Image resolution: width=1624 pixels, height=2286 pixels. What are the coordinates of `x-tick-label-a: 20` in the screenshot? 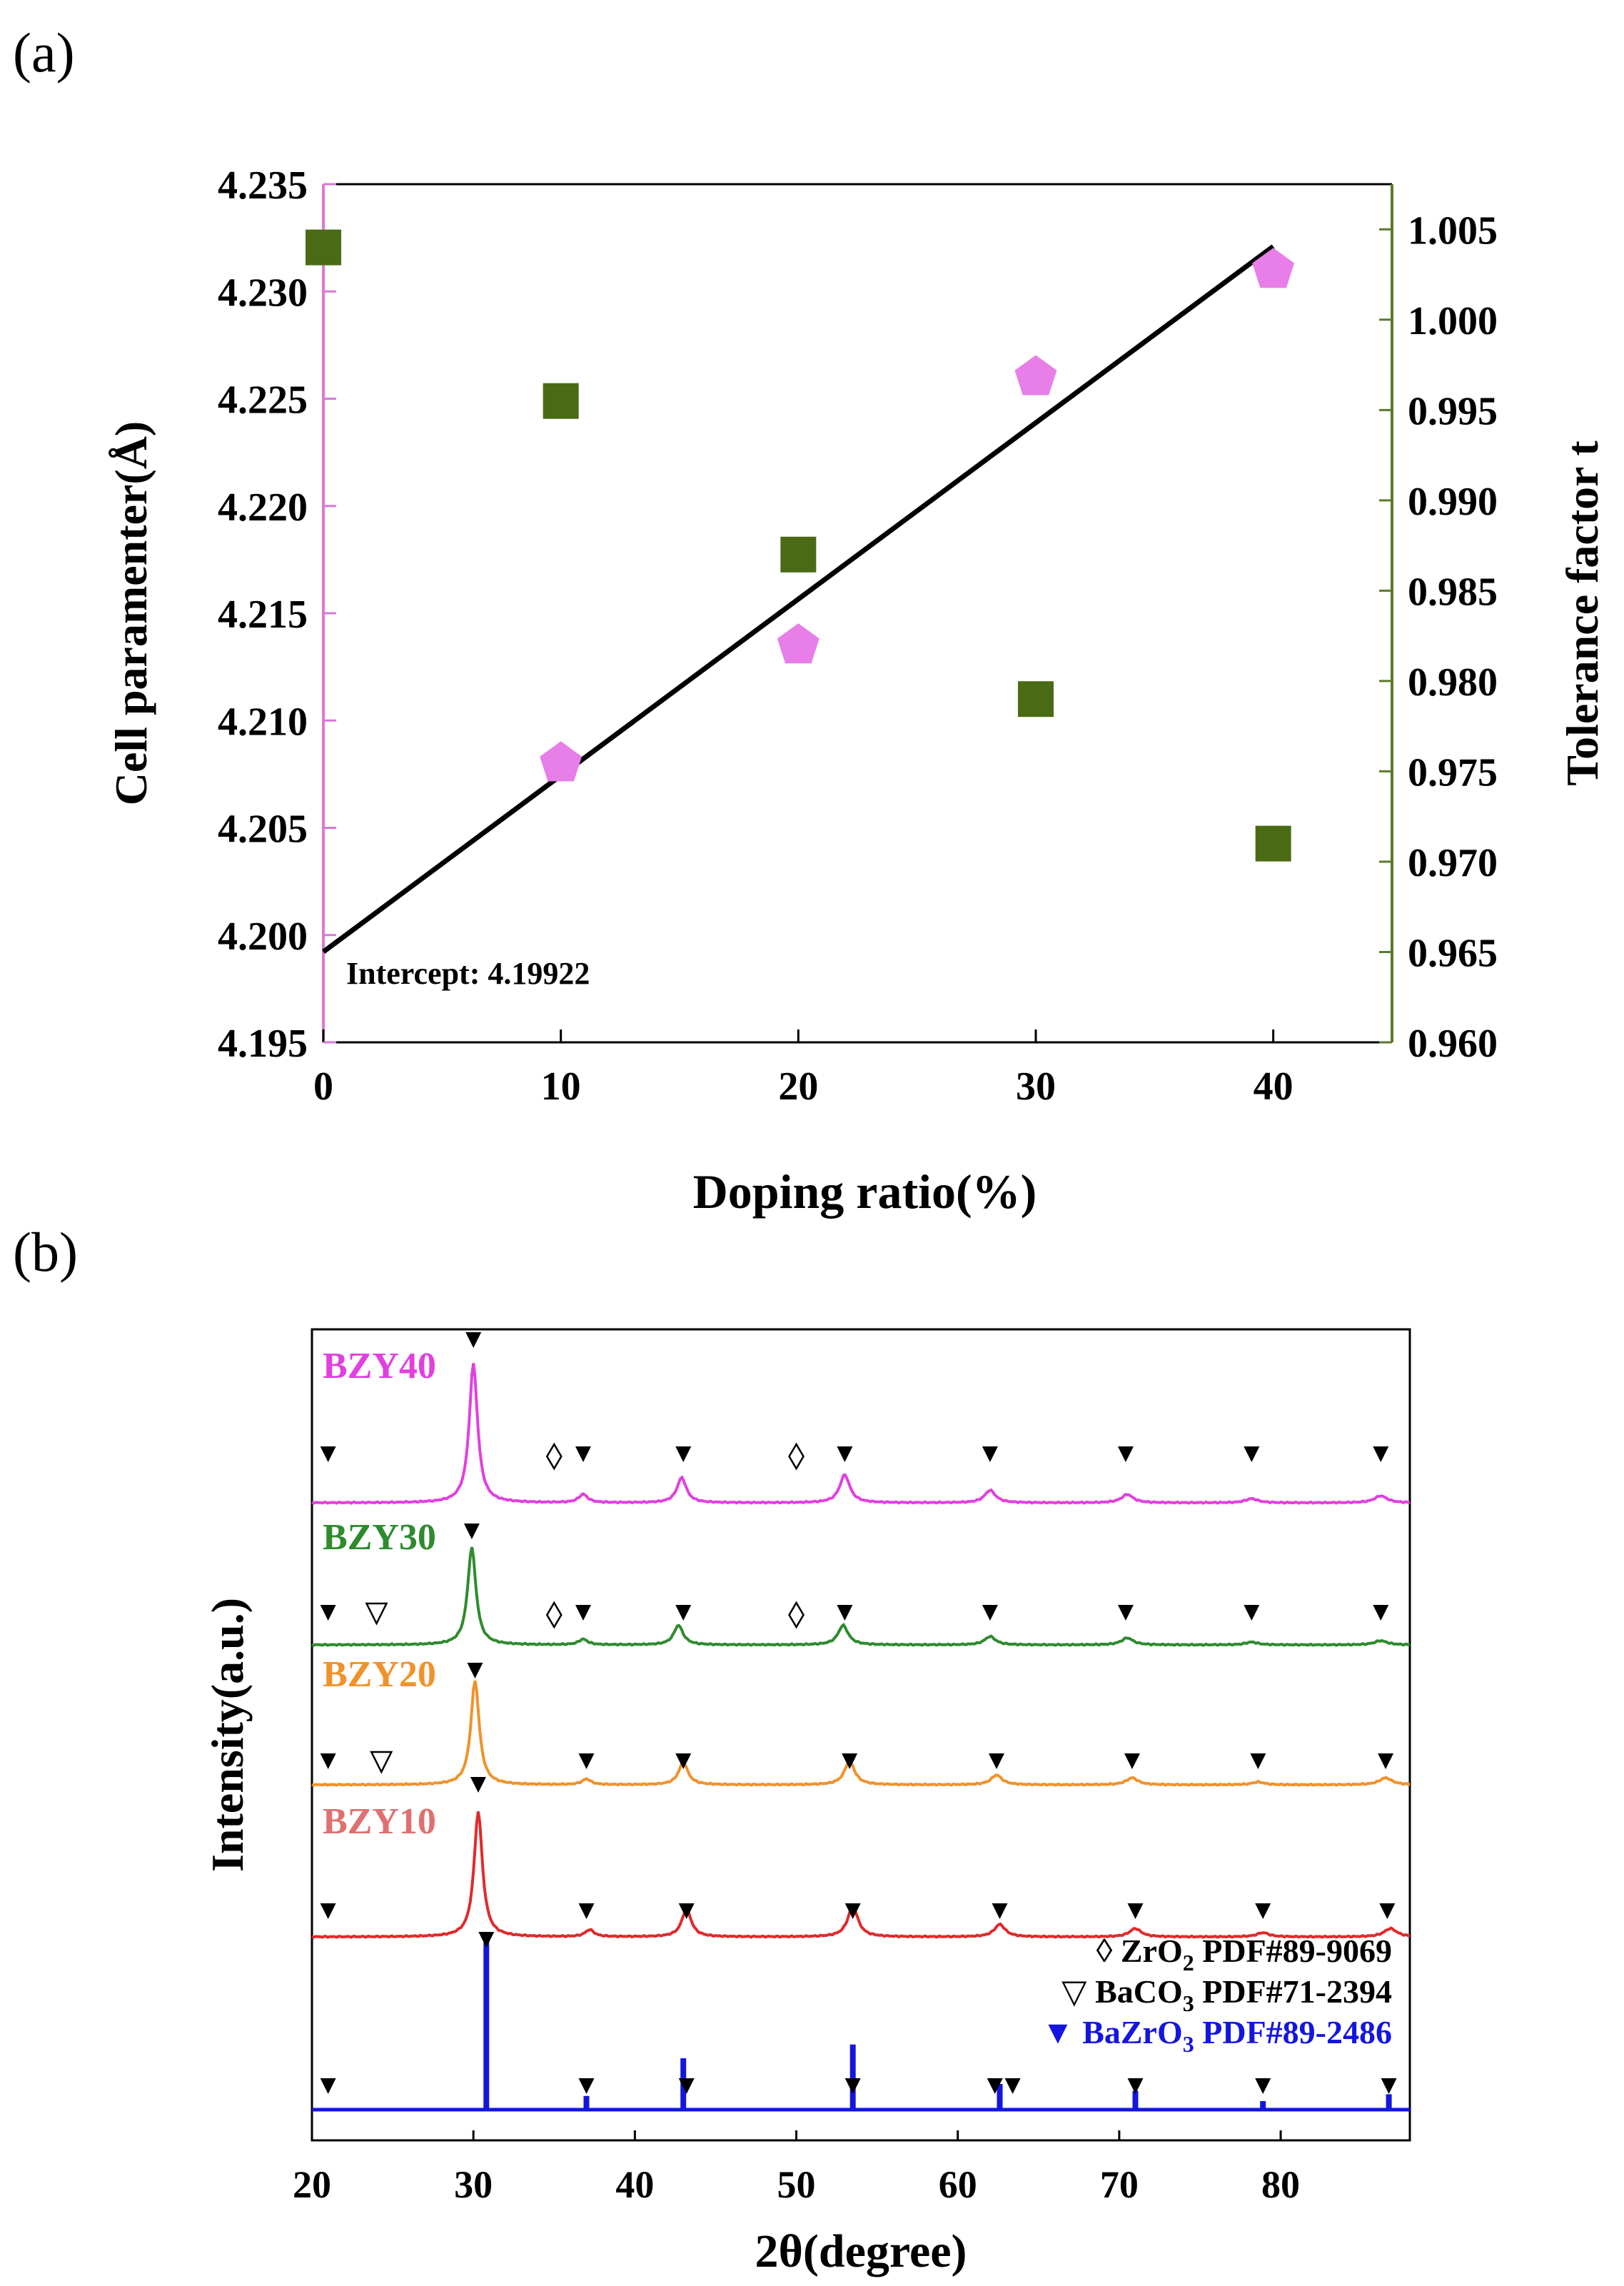 It's located at (798, 1086).